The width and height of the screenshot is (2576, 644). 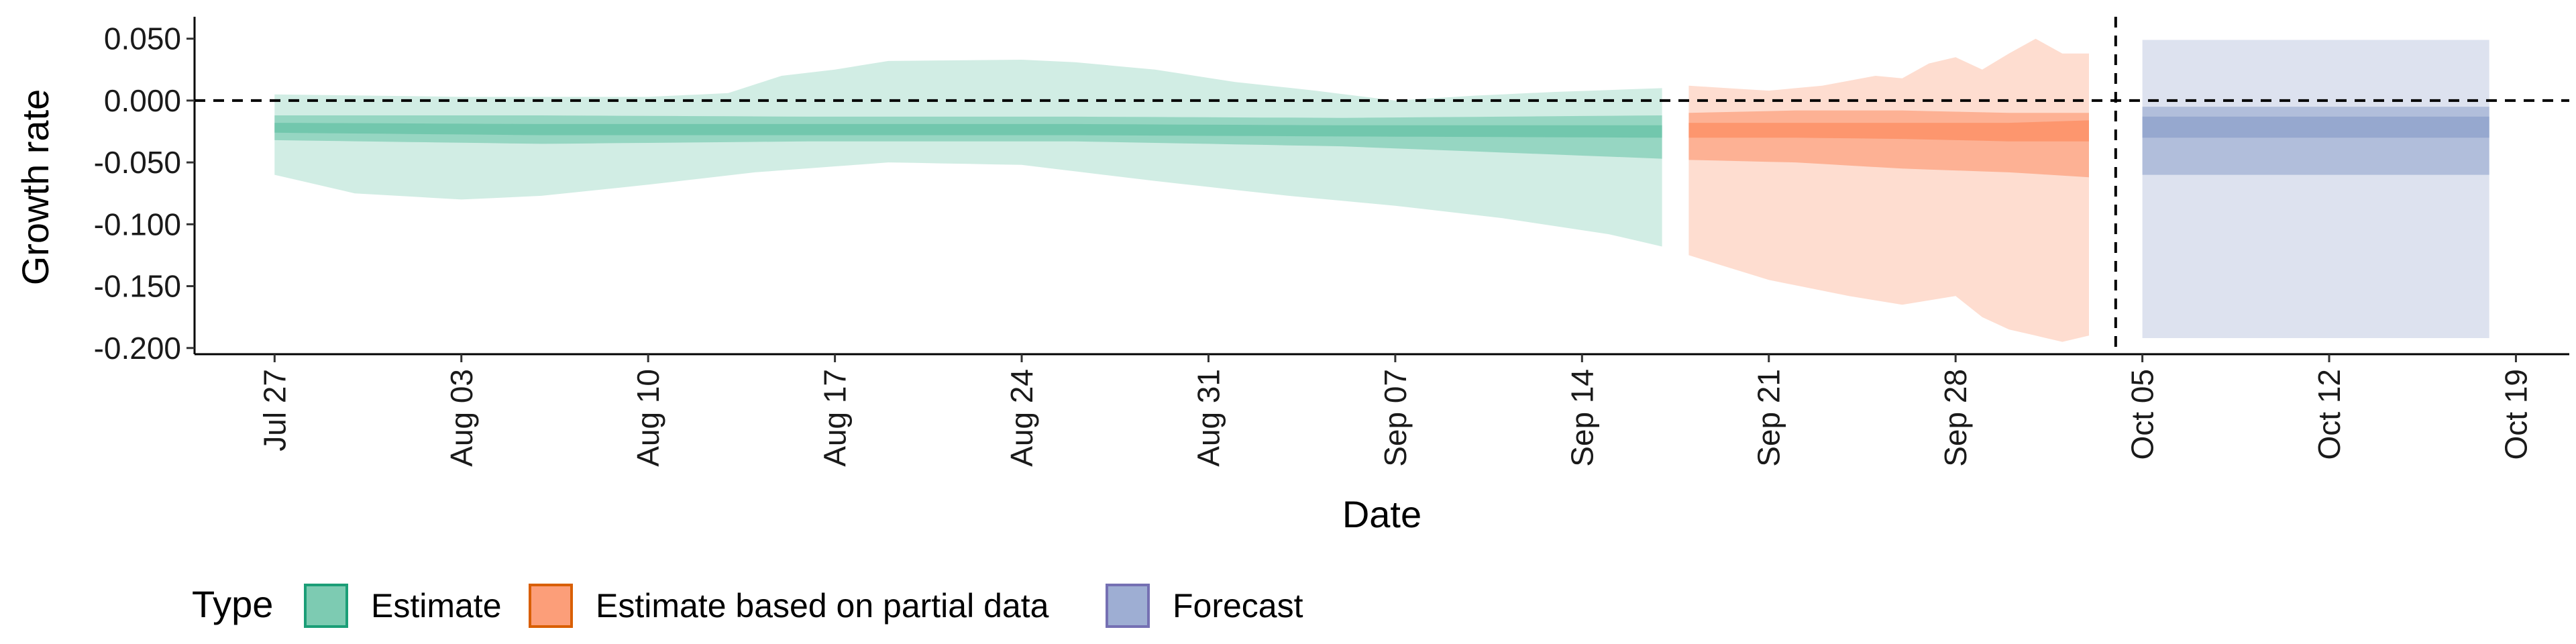 I want to click on x-tick-label: Aug 31, so click(x=1208, y=418).